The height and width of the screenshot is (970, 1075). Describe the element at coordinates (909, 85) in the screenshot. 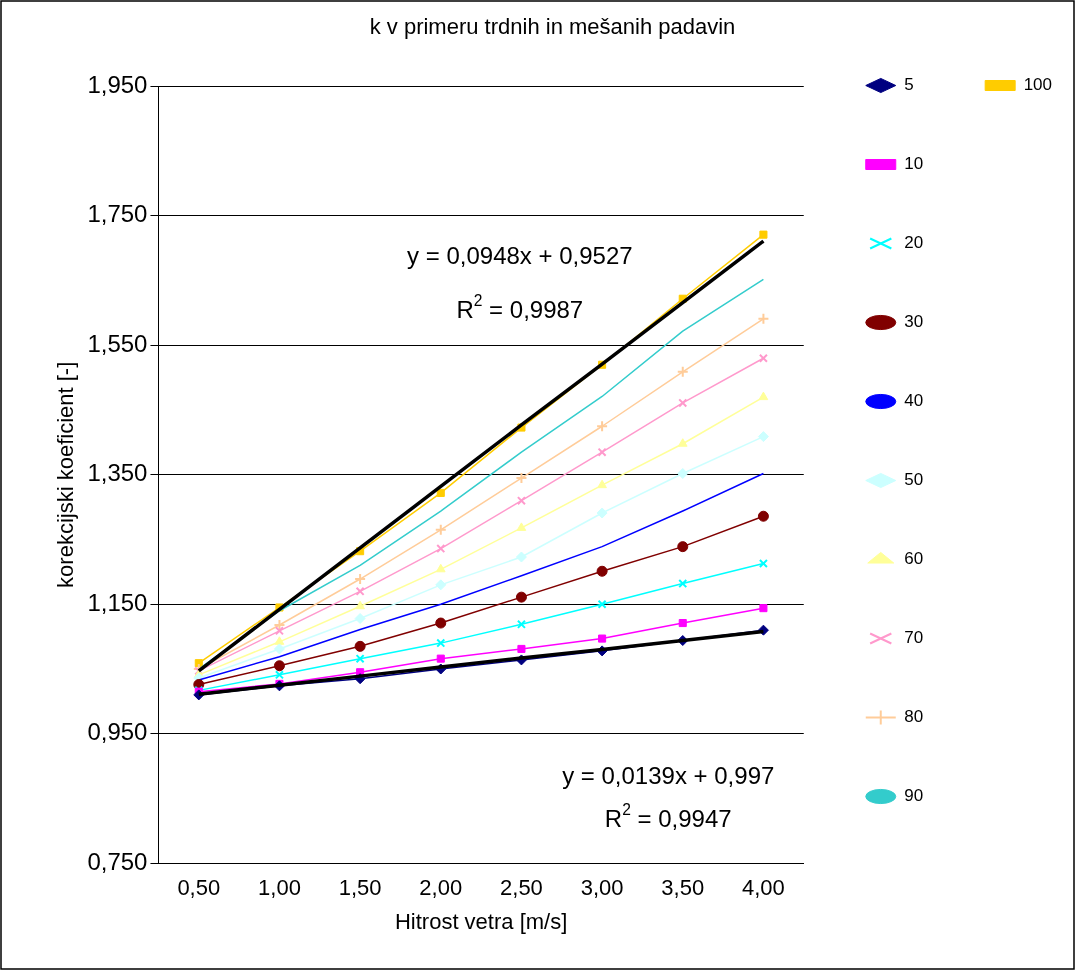

I see `legend-label: 5` at that location.